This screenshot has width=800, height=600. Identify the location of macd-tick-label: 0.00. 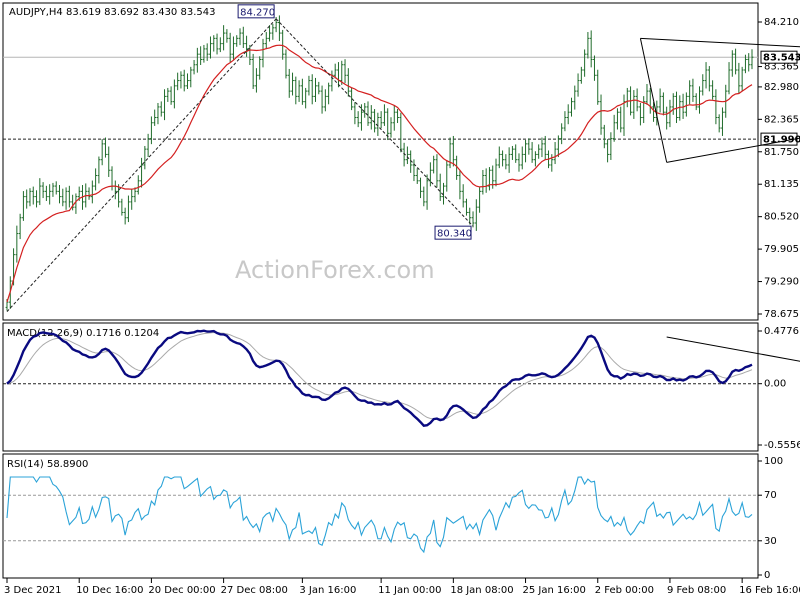
(775, 384).